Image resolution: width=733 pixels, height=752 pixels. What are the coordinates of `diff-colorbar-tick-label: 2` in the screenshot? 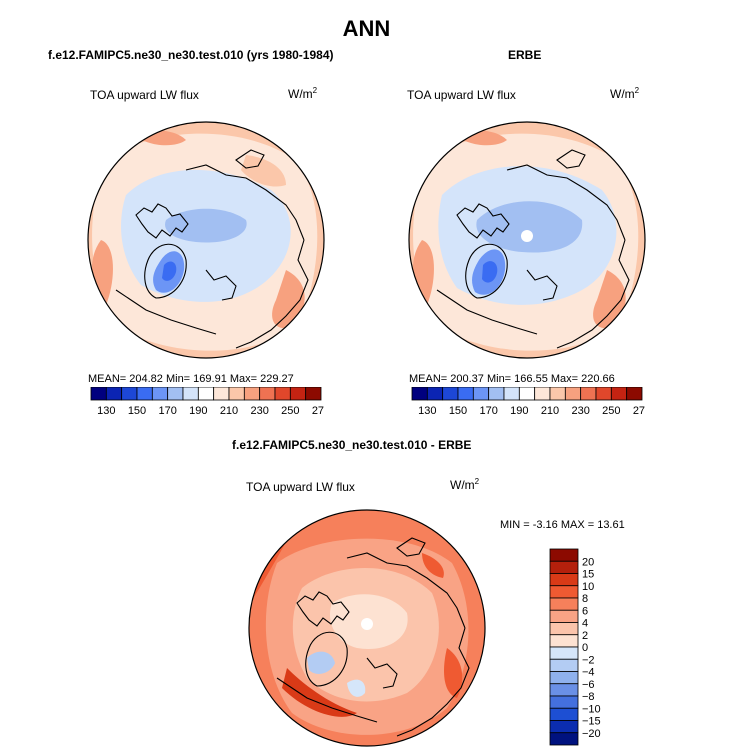 It's located at (585, 636).